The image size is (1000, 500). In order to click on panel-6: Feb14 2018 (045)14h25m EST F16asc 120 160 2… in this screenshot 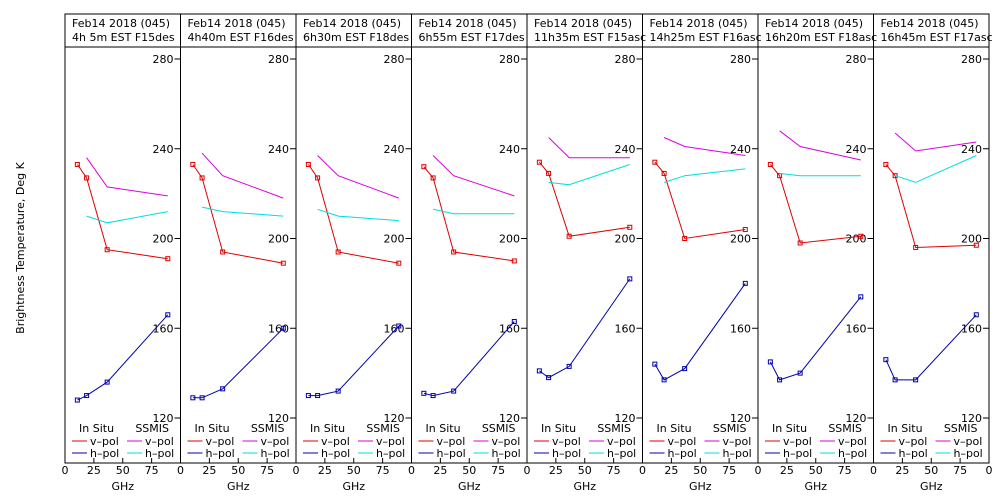, I will do `click(700, 253)`.